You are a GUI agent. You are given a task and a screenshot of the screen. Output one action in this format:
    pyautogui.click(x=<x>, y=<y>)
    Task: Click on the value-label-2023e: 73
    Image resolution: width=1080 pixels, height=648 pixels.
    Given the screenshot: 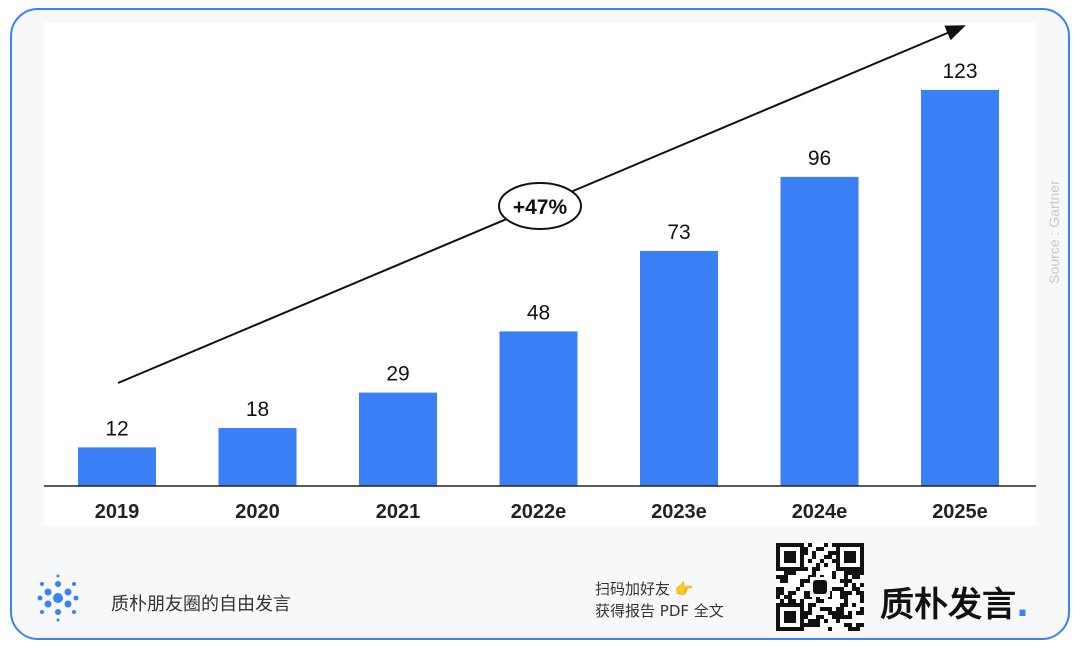 What is the action you would take?
    pyautogui.click(x=678, y=232)
    